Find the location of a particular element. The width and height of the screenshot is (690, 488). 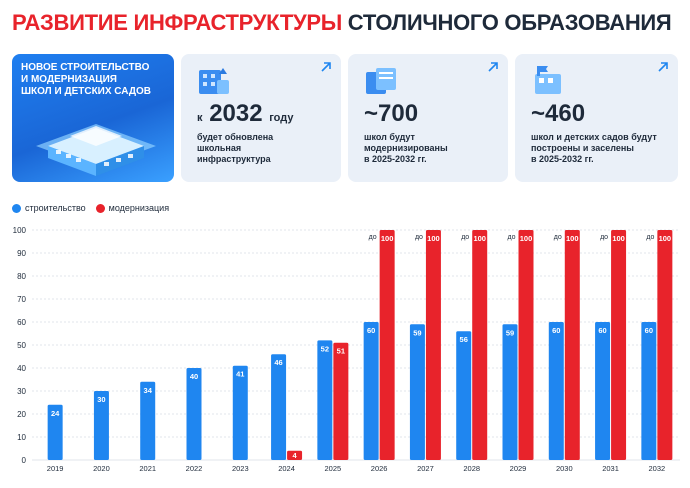

y-tick-label: 100 is located at coordinates (20, 230).